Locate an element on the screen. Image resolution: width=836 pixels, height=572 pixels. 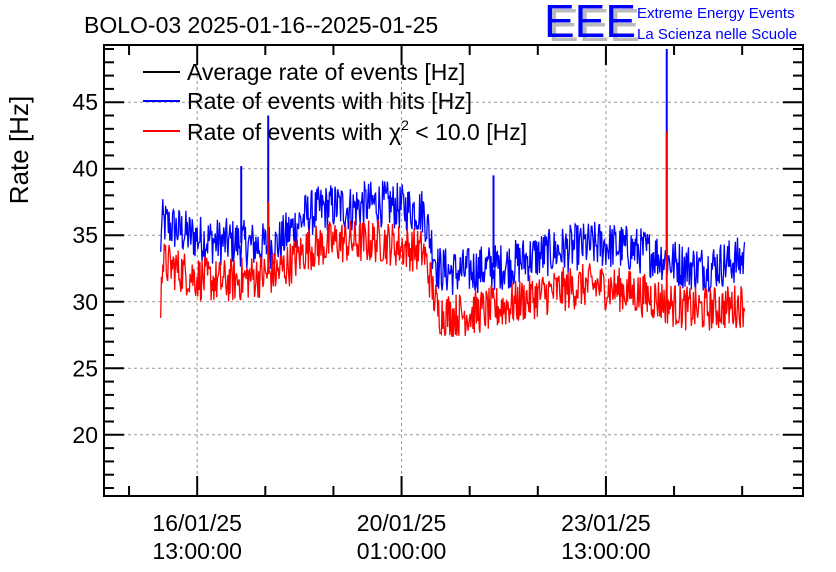
series-line-chi2 is located at coordinates (453, 278).